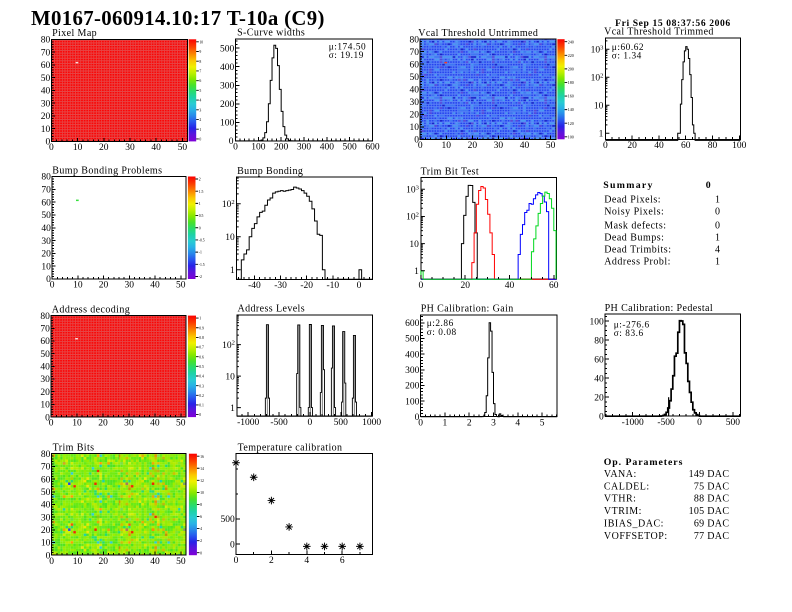  What do you see at coordinates (415, 103) in the screenshot?
I see `svg-text: 30` at bounding box center [415, 103].